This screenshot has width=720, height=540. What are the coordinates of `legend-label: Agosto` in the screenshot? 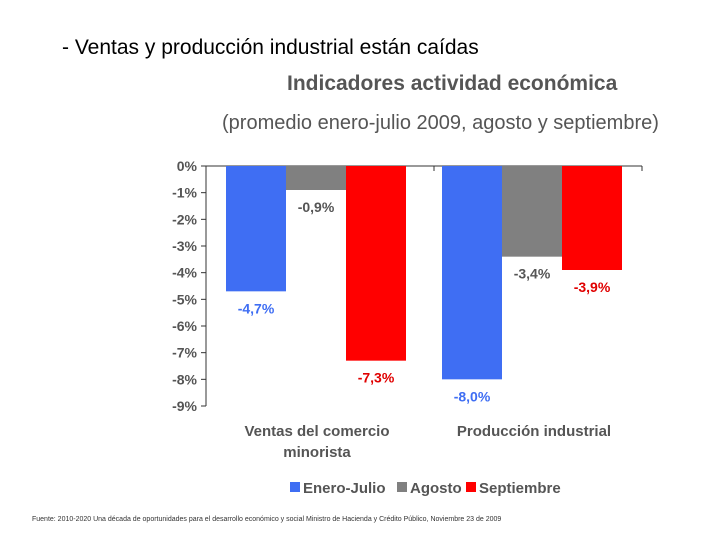 It's located at (436, 488).